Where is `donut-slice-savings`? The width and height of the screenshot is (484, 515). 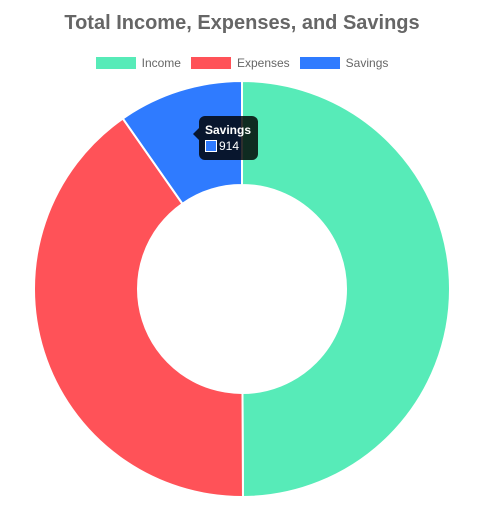
donut-slice-savings is located at coordinates (182, 142).